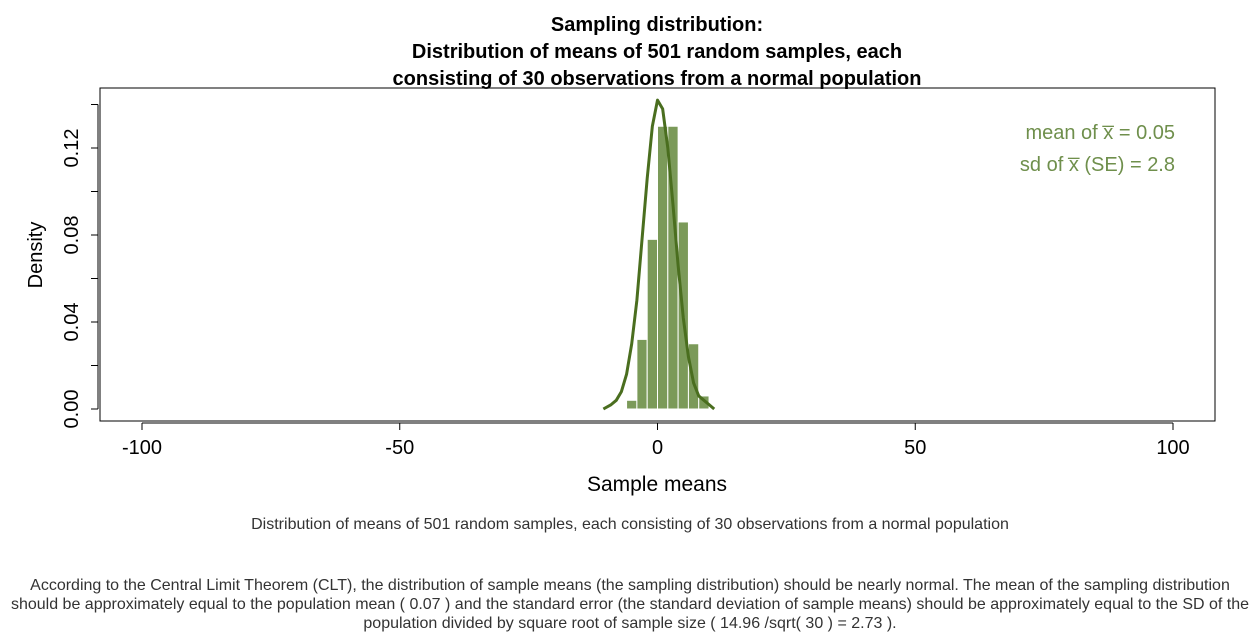 Image resolution: width=1260 pixels, height=637 pixels. I want to click on x-tick-label: -50, so click(399, 448).